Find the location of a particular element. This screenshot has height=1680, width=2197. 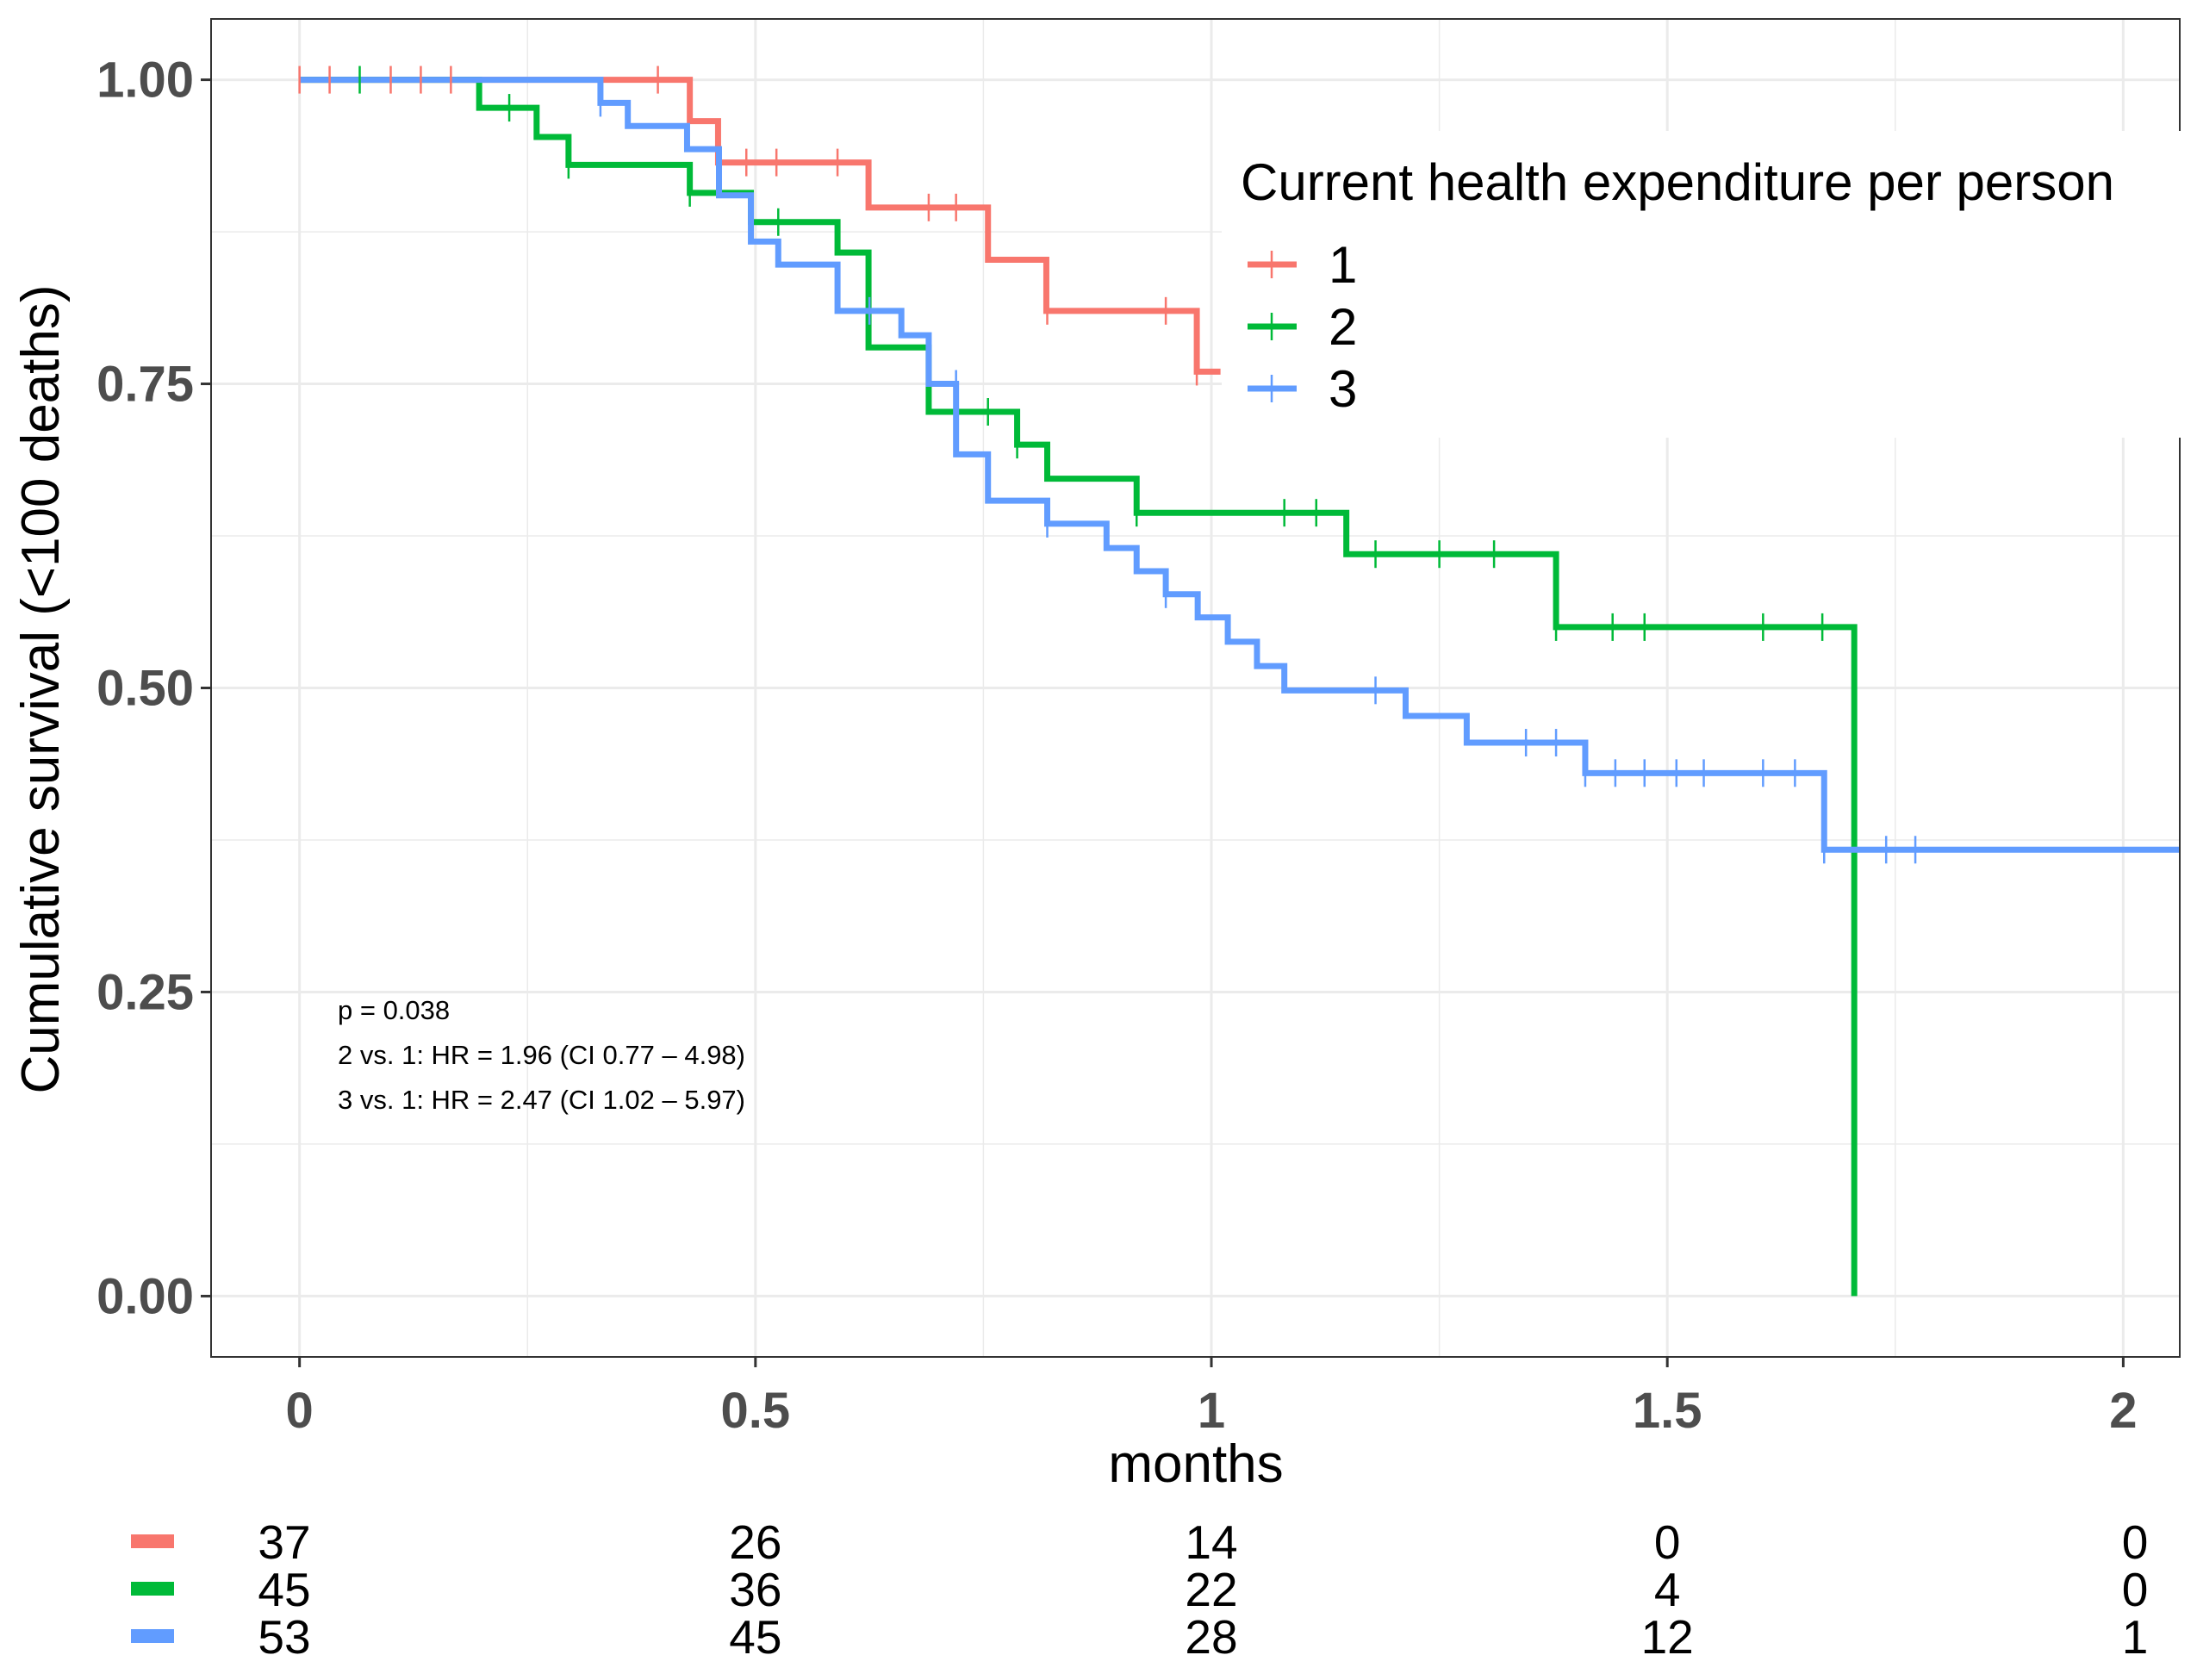

risk-table: 37 26 14 0 045 36 22 4 053 45 28 12 1 is located at coordinates (1139, 1590).